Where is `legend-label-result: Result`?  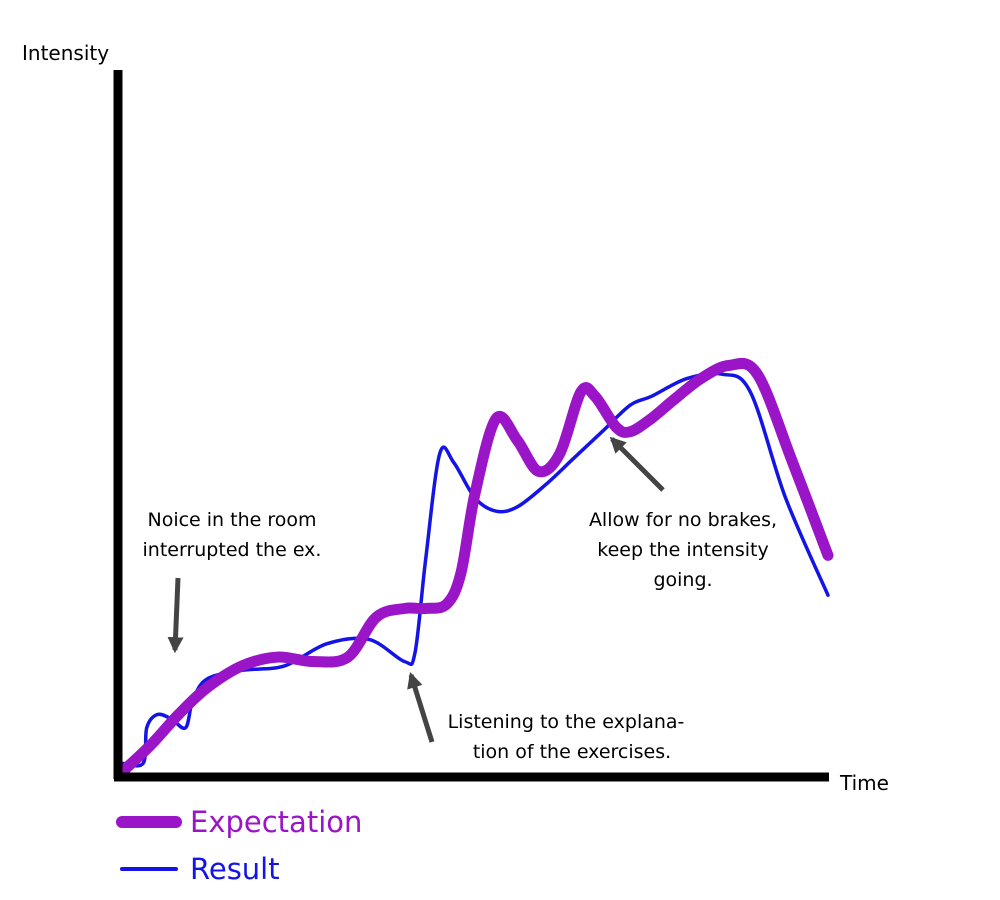
legend-label-result: Result is located at coordinates (235, 869).